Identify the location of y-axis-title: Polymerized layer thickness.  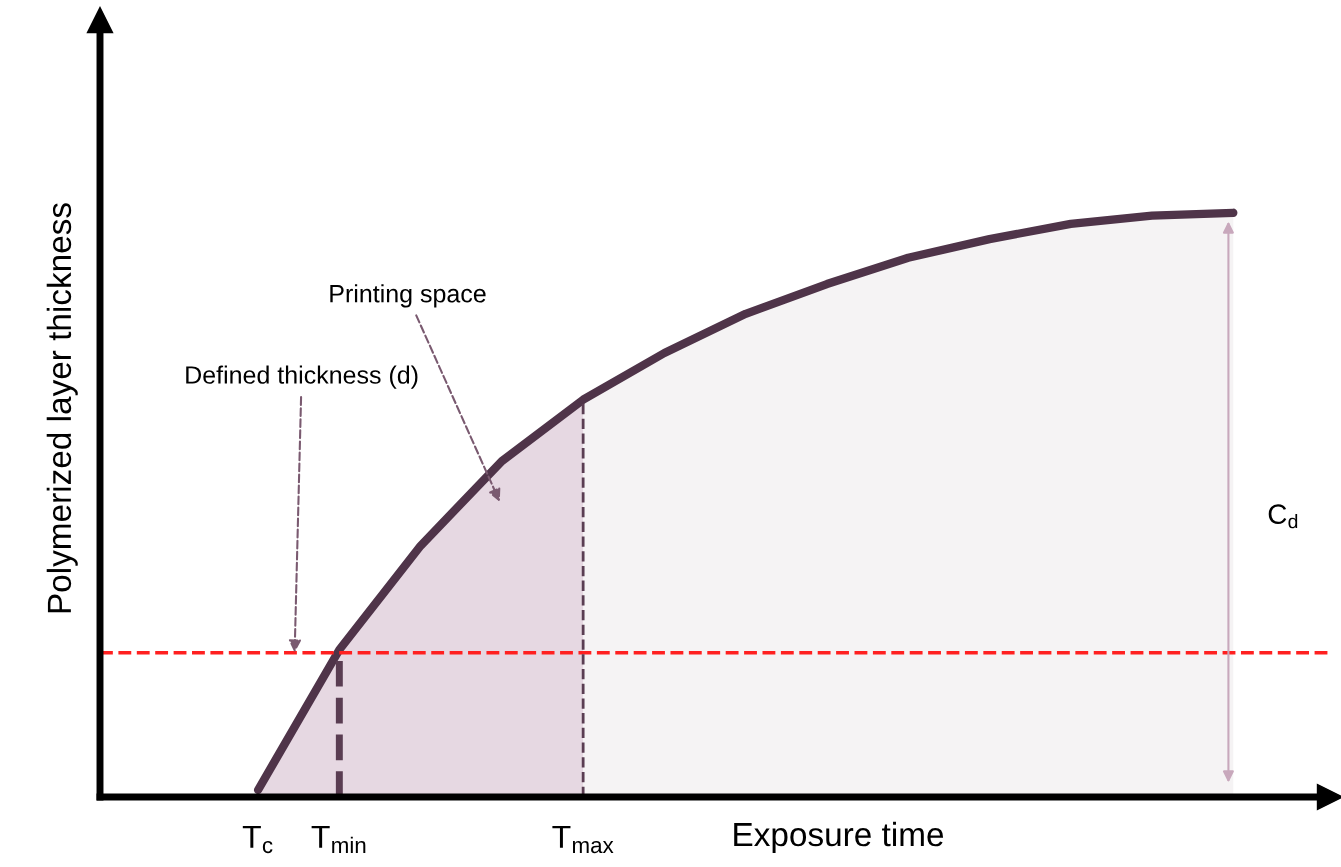
(62, 408).